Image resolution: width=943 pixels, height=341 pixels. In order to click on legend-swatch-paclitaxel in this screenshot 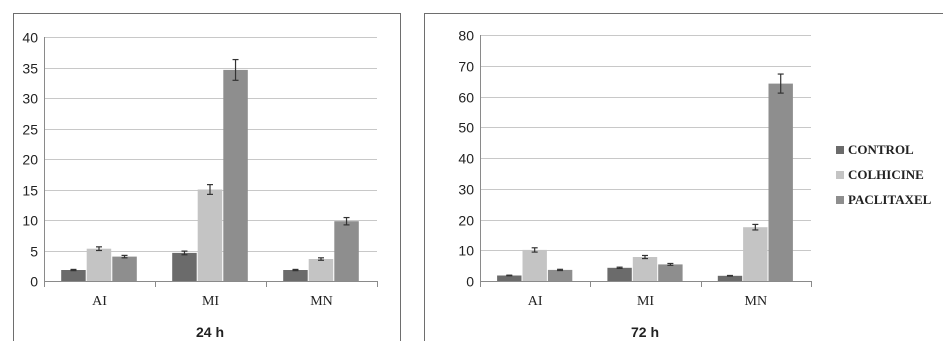, I will do `click(840, 200)`.